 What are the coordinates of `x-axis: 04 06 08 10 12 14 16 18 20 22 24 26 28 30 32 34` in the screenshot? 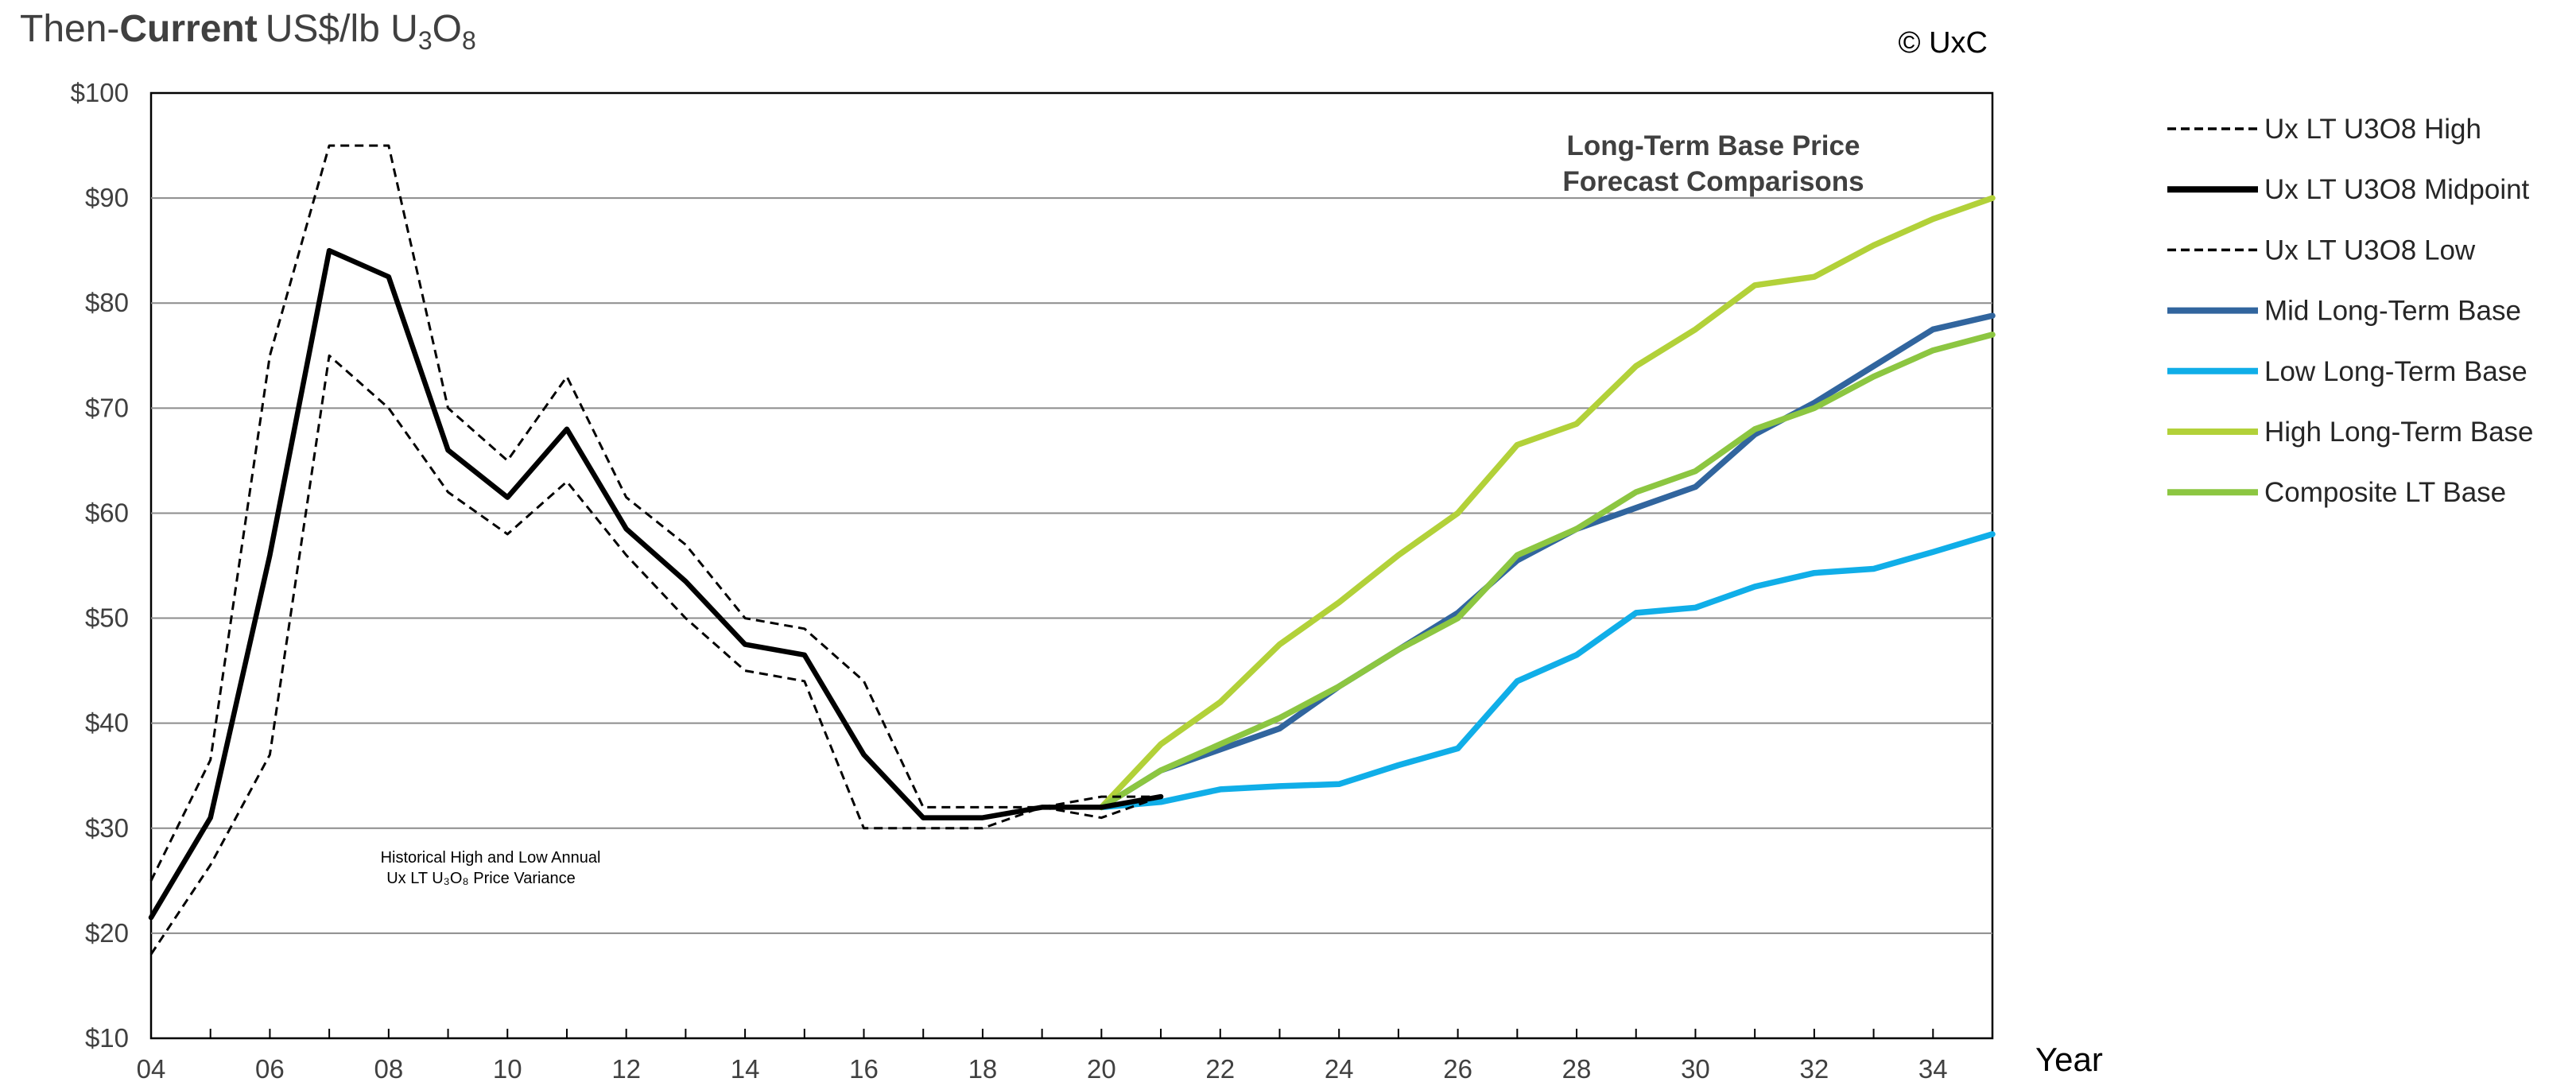 It's located at (1065, 1055).